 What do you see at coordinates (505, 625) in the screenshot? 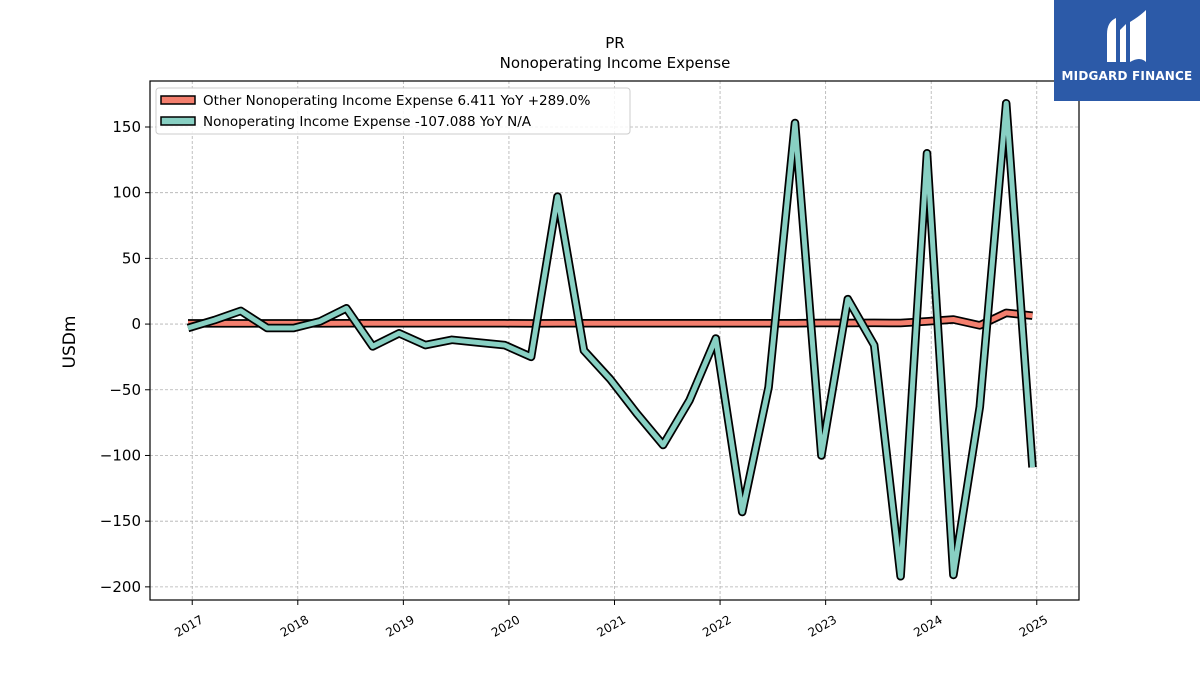
I see `x-tick-label: 2020` at bounding box center [505, 625].